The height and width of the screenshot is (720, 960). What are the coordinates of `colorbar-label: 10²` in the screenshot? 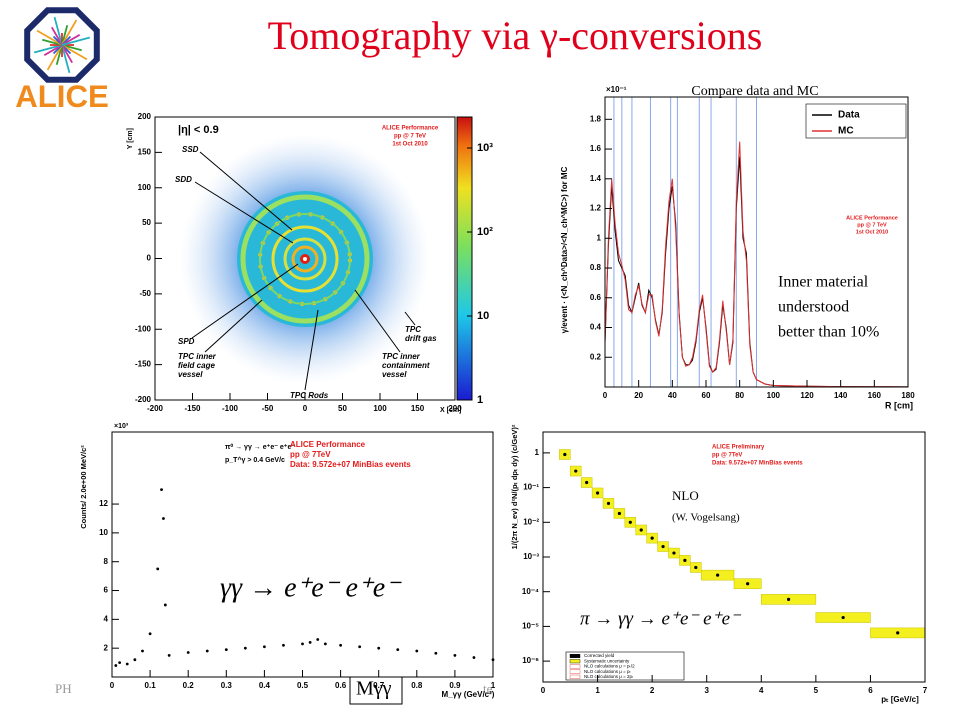 It's located at (485, 232).